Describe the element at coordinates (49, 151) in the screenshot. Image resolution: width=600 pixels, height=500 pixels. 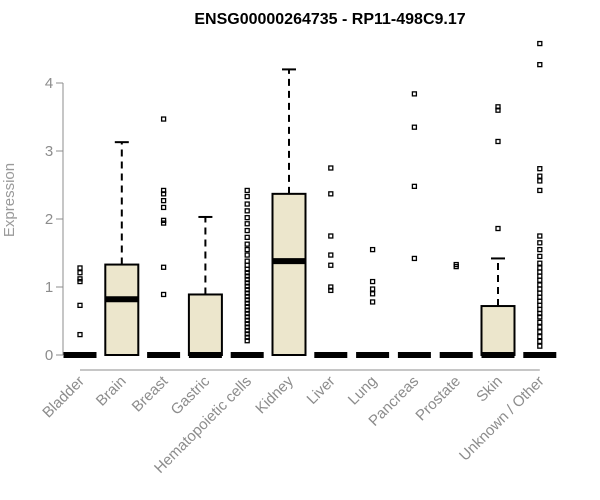
I see `y-tick-label: 3` at that location.